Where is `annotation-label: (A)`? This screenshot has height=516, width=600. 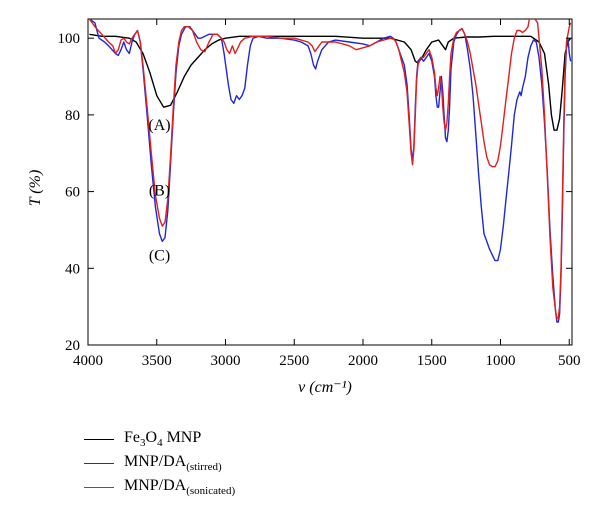 annotation-label: (A) is located at coordinates (159, 125).